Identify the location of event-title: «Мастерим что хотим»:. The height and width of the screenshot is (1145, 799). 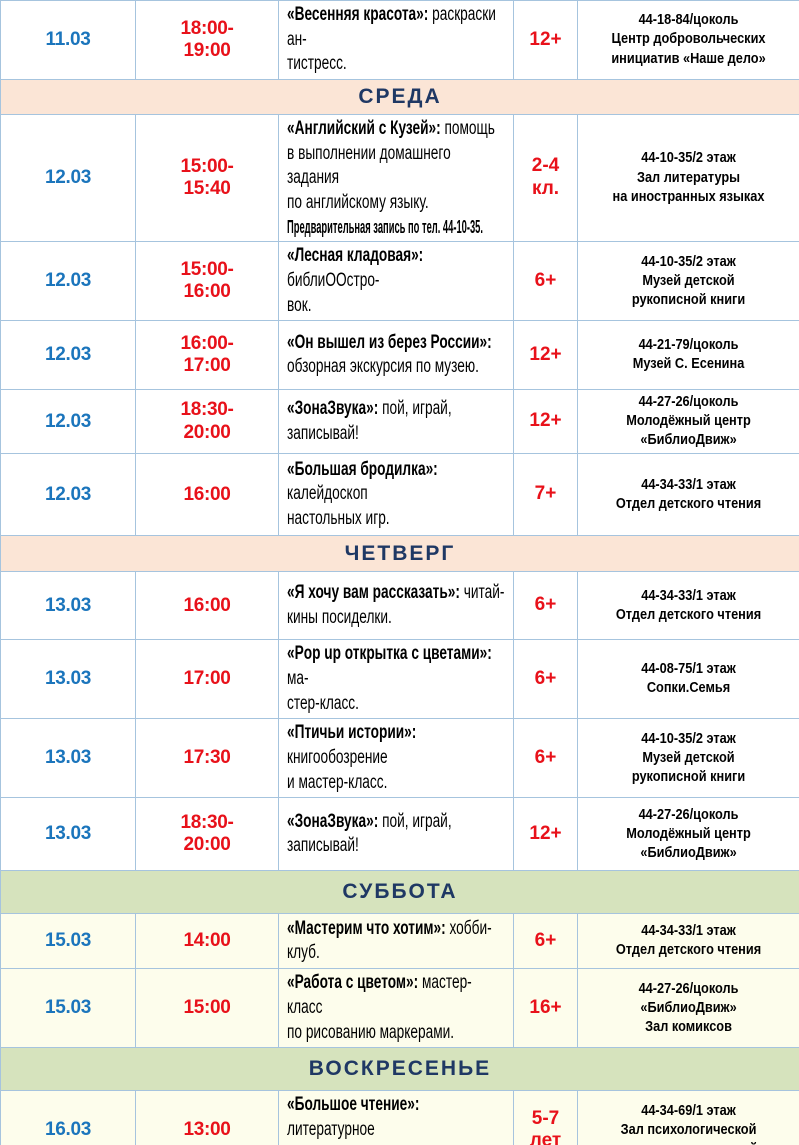
(366, 928).